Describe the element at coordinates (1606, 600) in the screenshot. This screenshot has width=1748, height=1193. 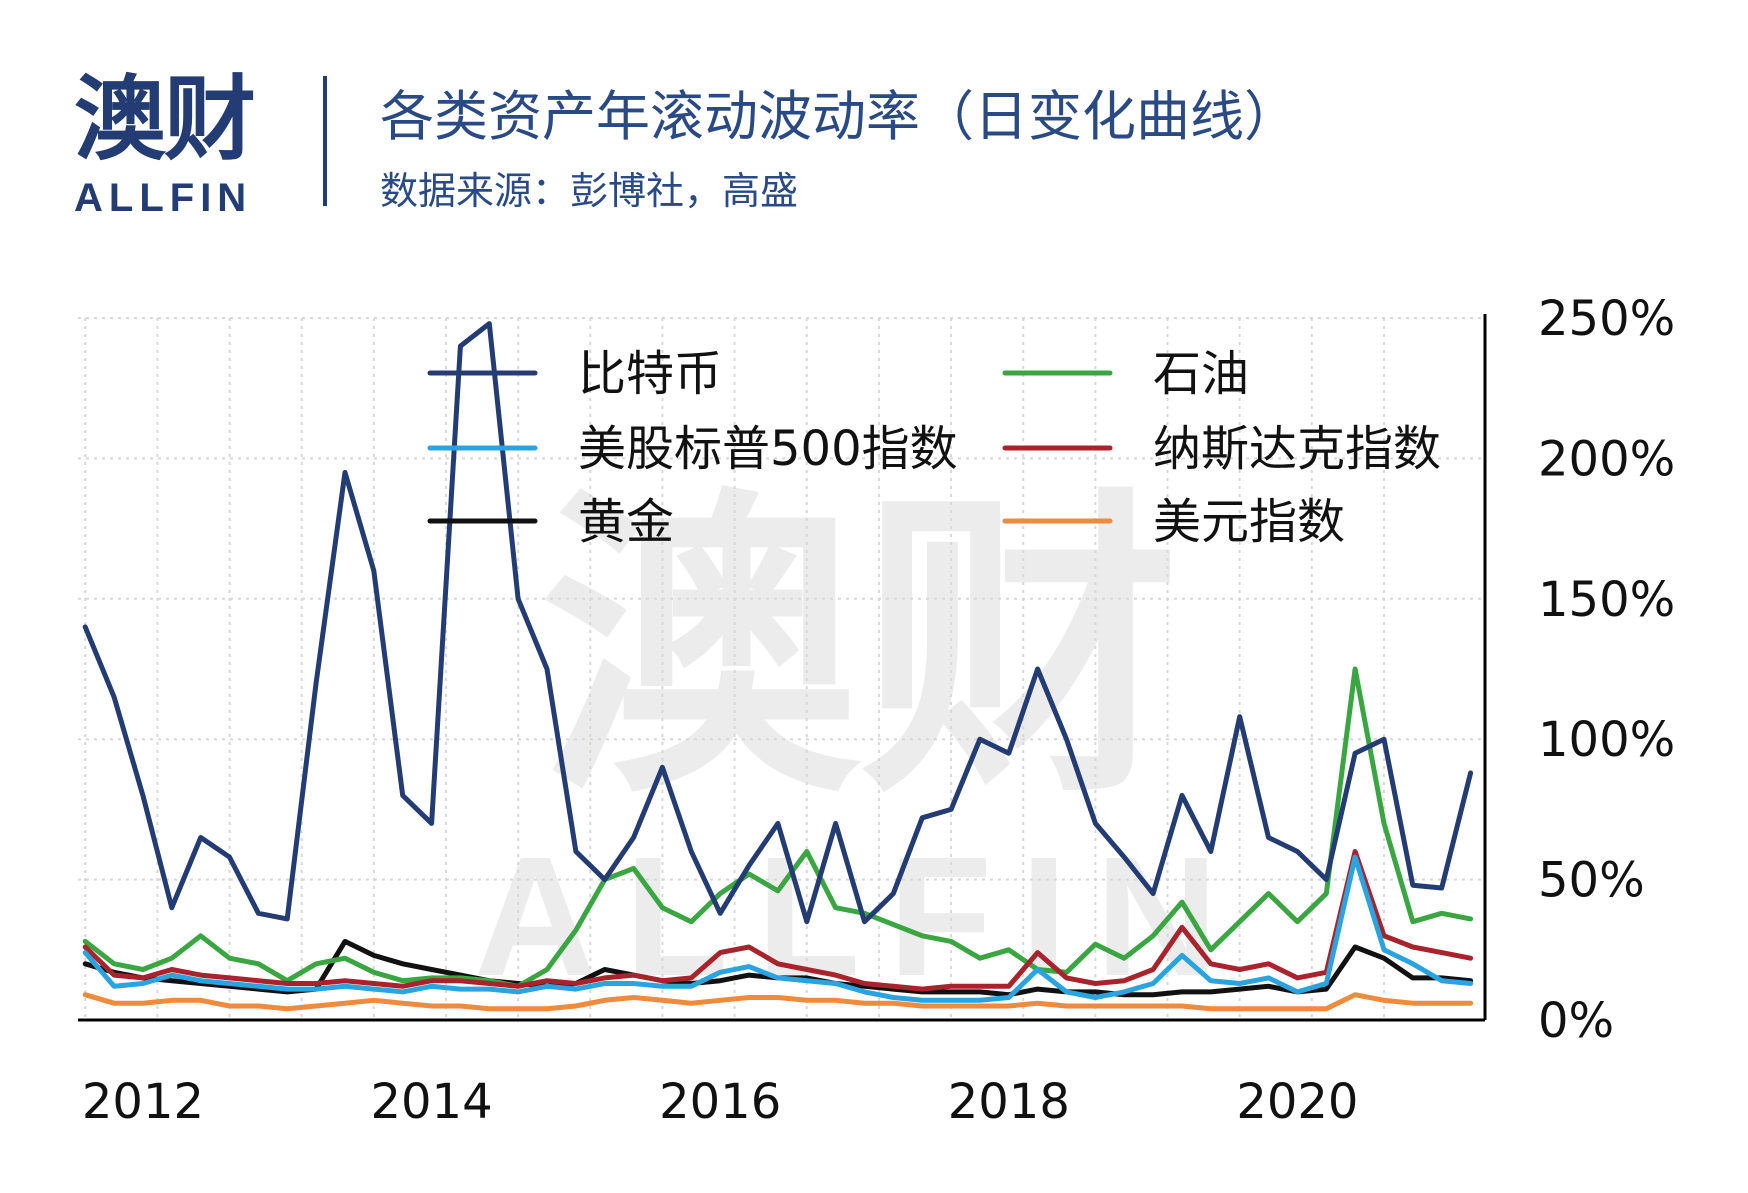
I see `y-tick-label: 150%` at that location.